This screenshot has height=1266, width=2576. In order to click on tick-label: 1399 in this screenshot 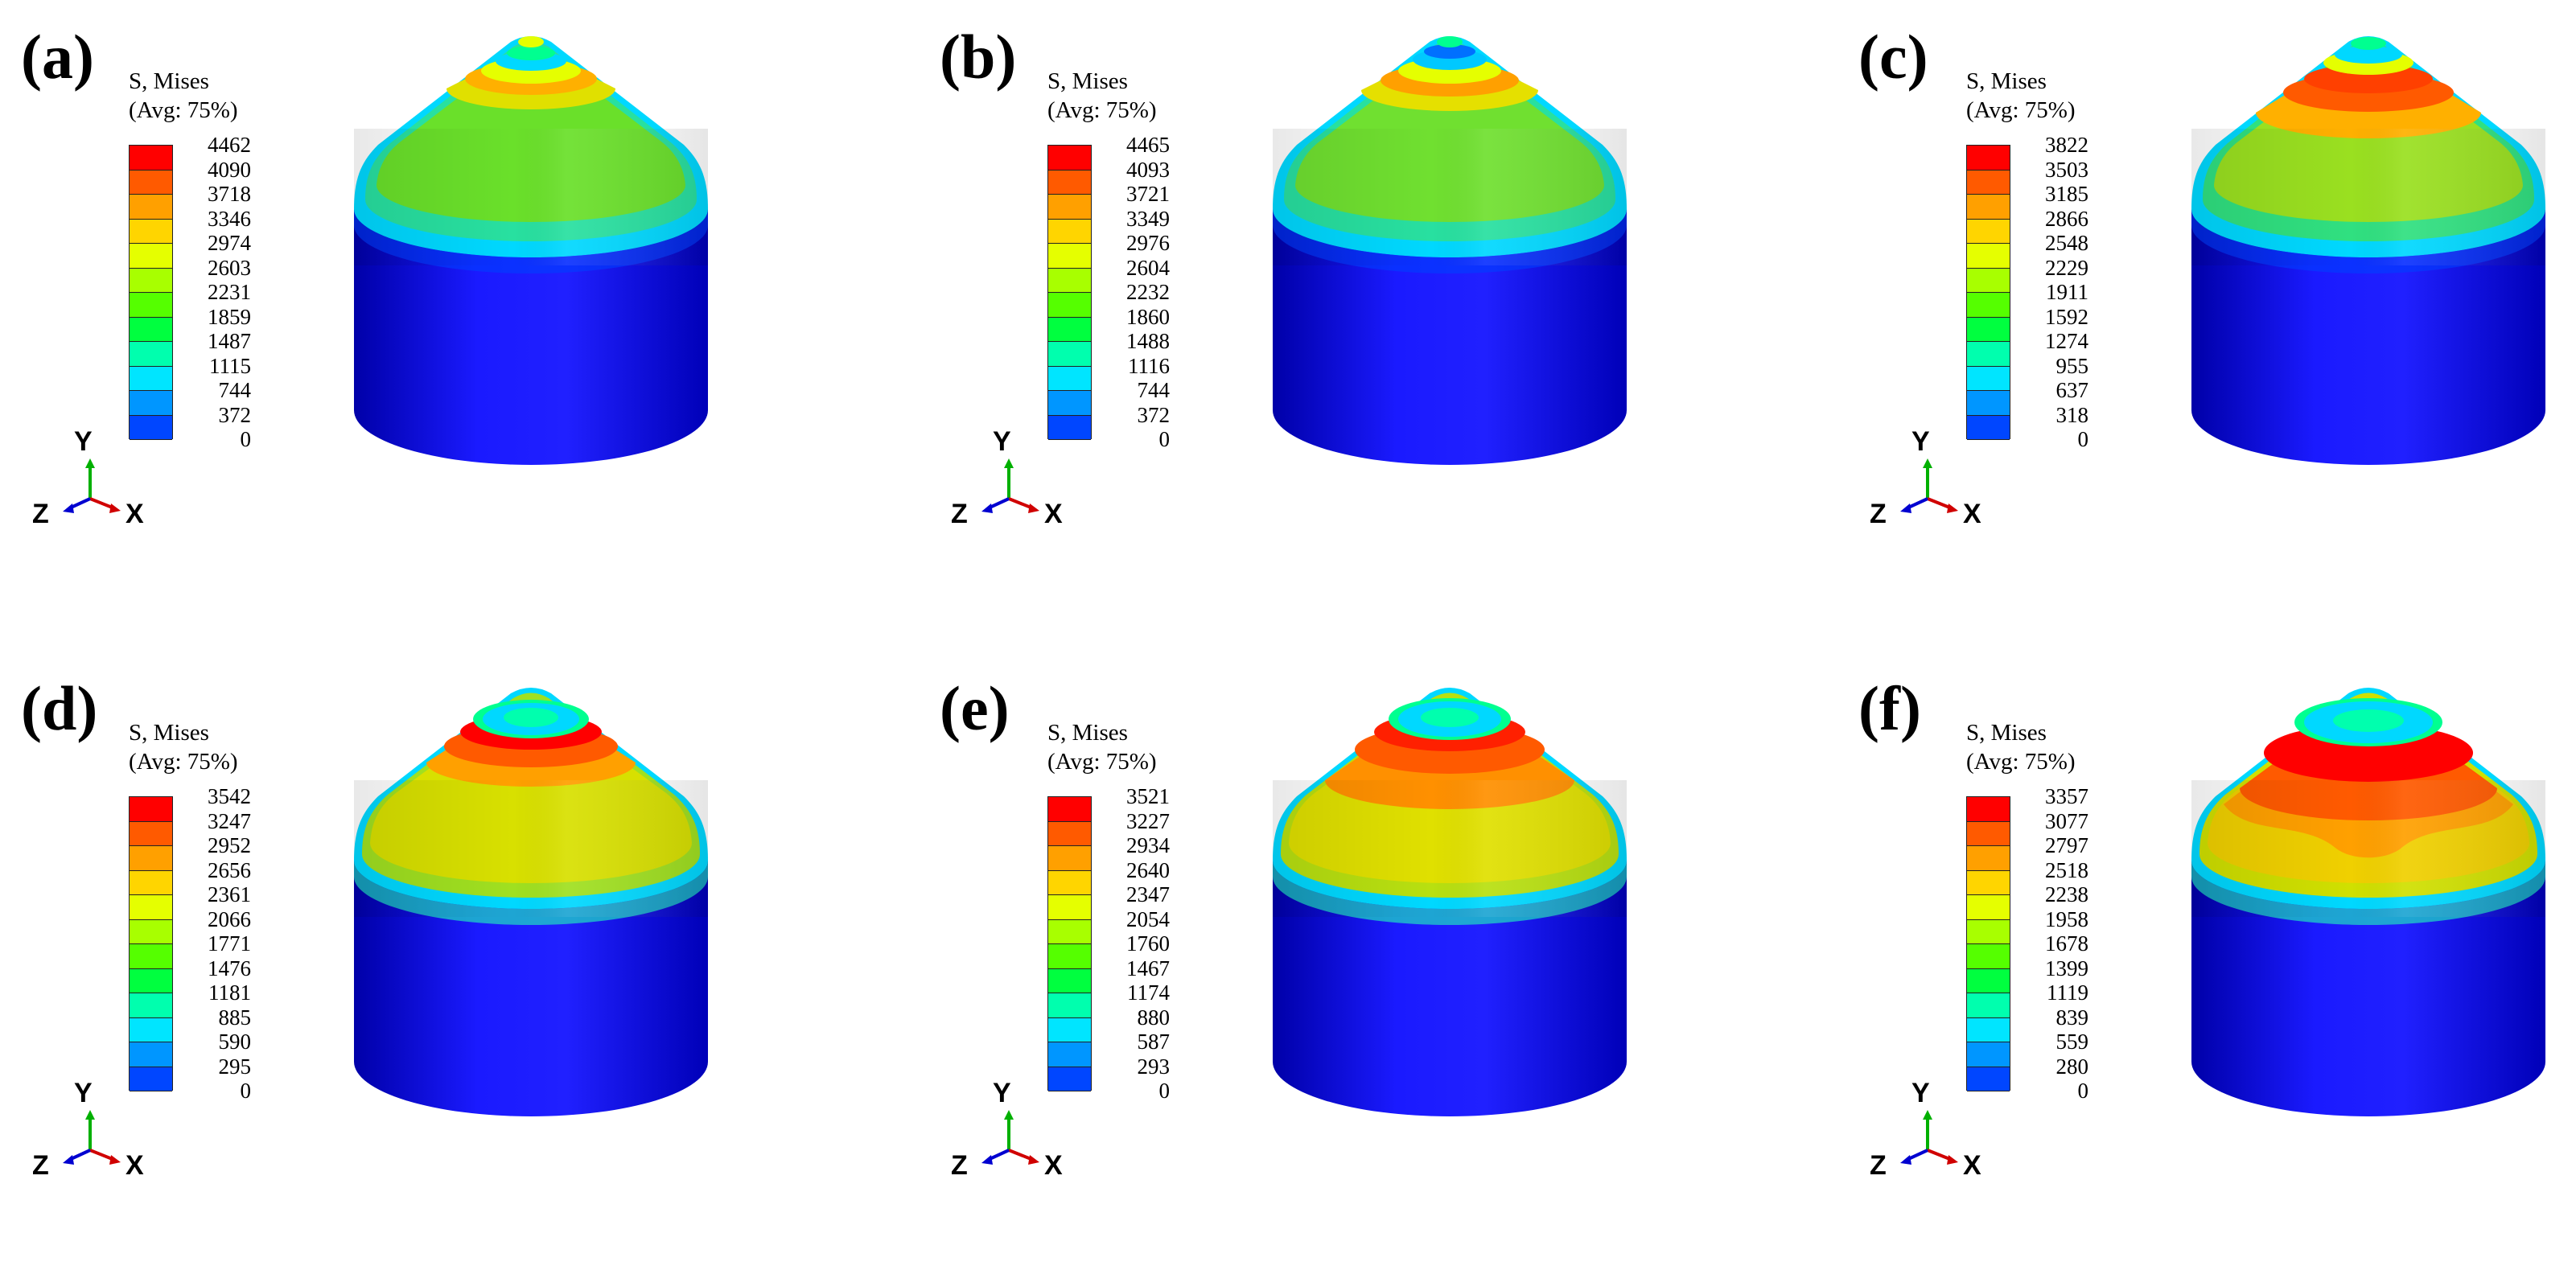, I will do `click(2066, 968)`.